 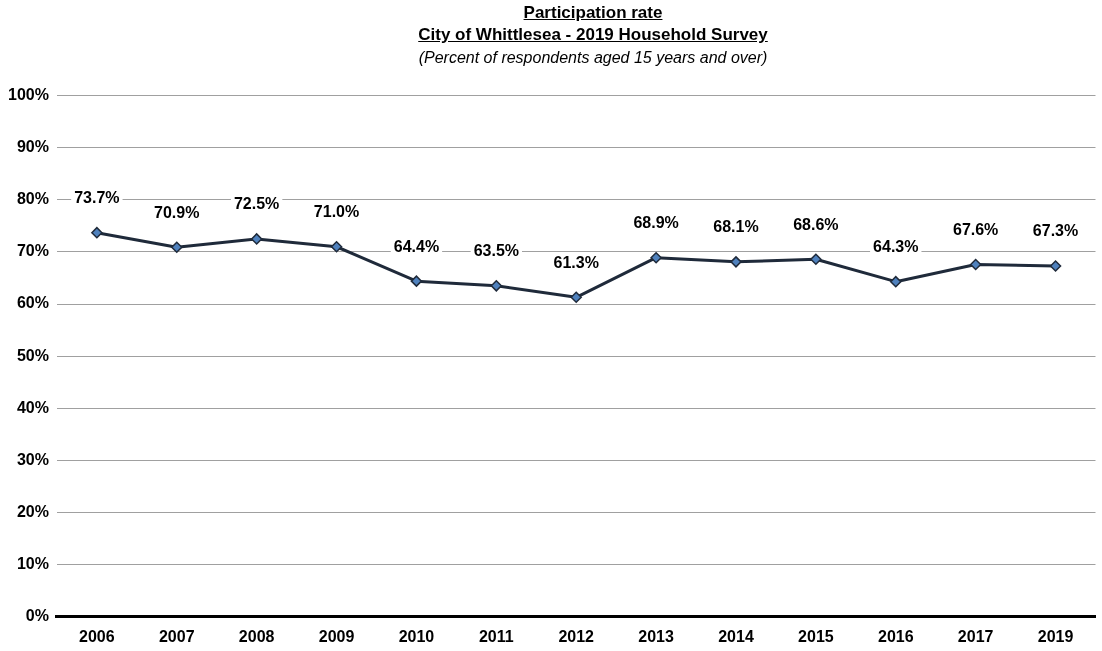 I want to click on text: 67.3%, so click(x=1055, y=231).